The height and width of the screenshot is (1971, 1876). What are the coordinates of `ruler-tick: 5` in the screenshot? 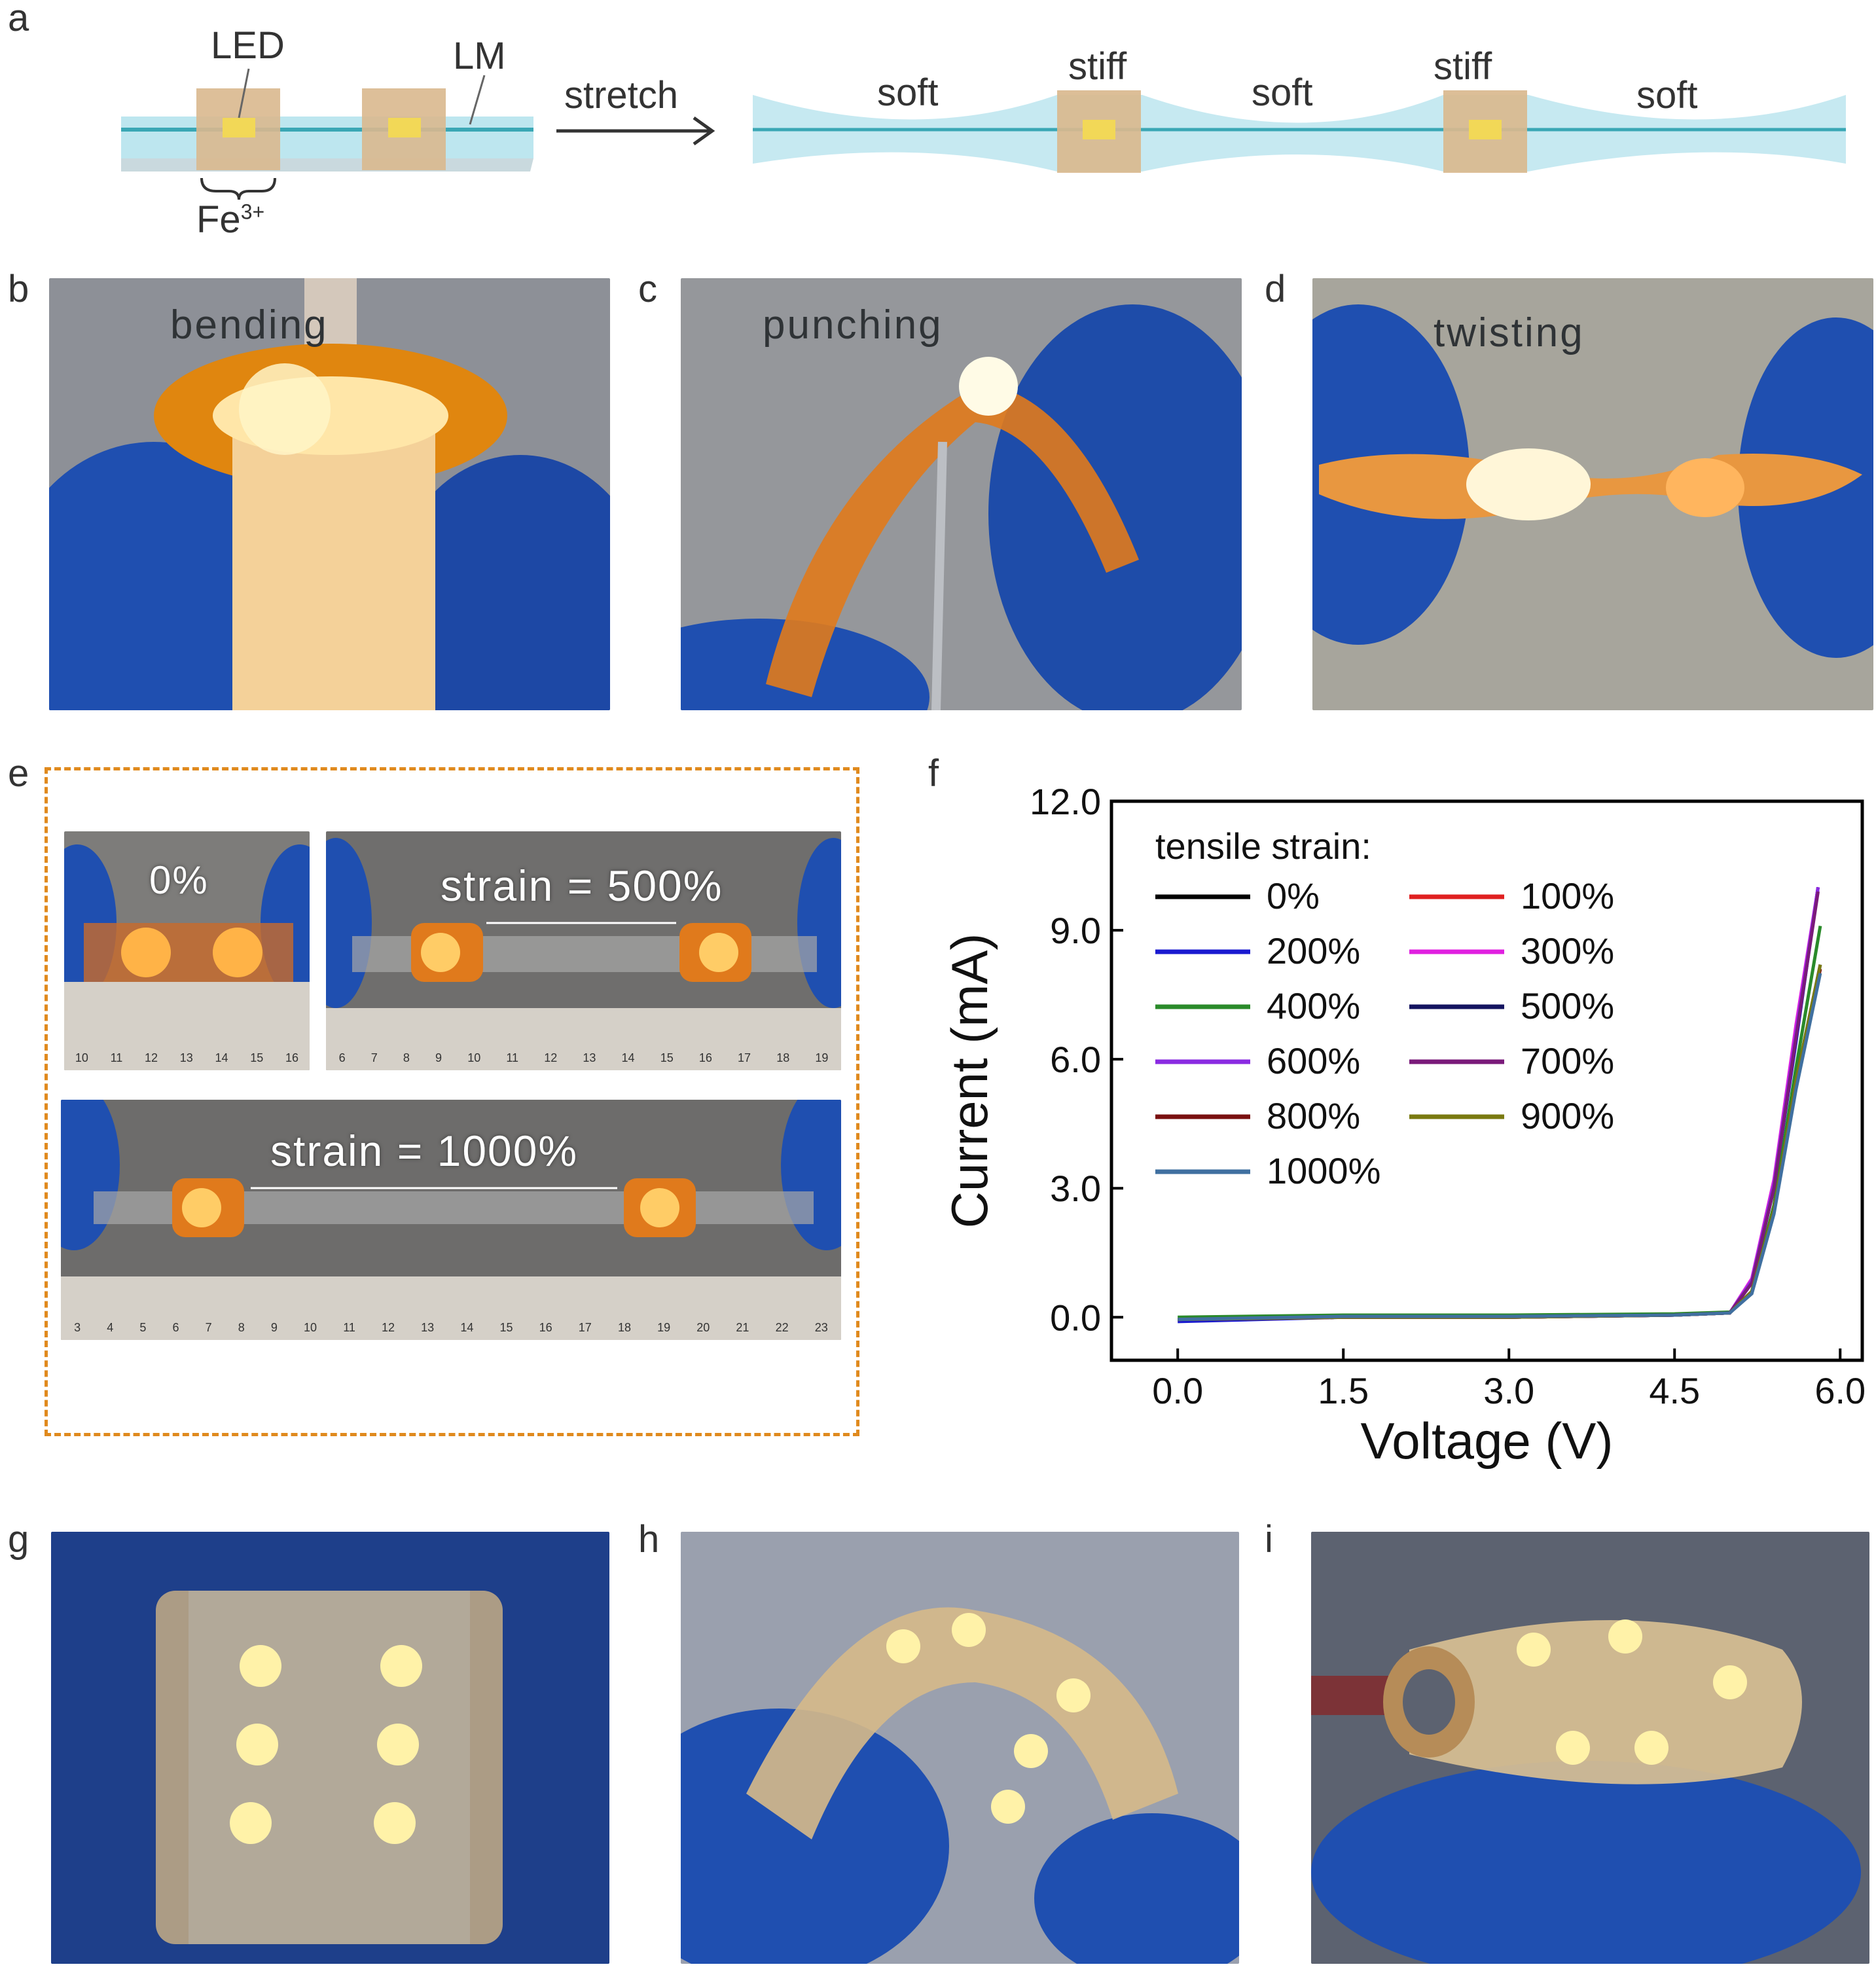 It's located at (143, 1327).